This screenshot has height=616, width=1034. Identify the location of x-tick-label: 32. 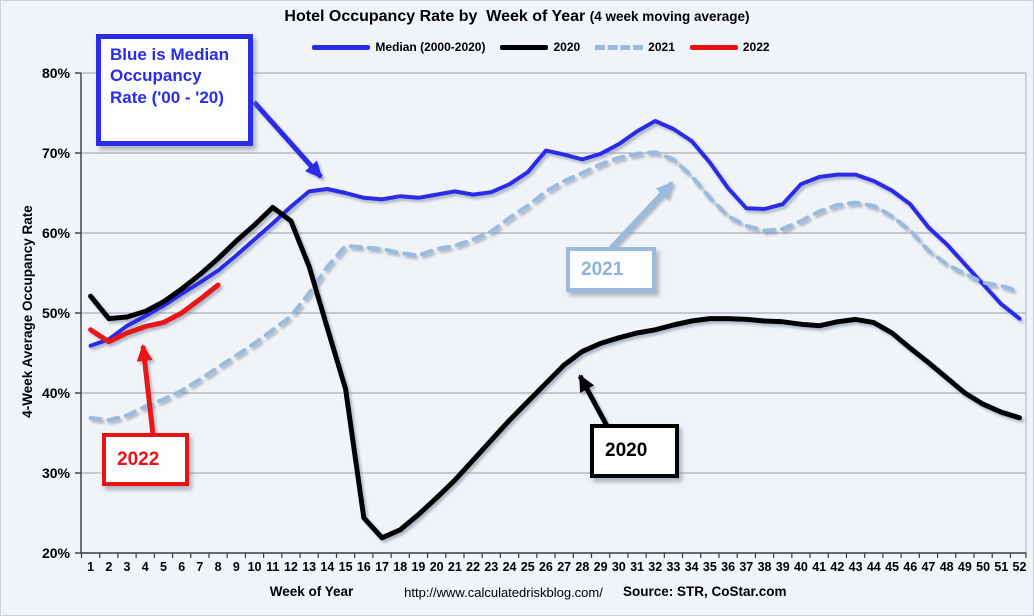
(655, 567).